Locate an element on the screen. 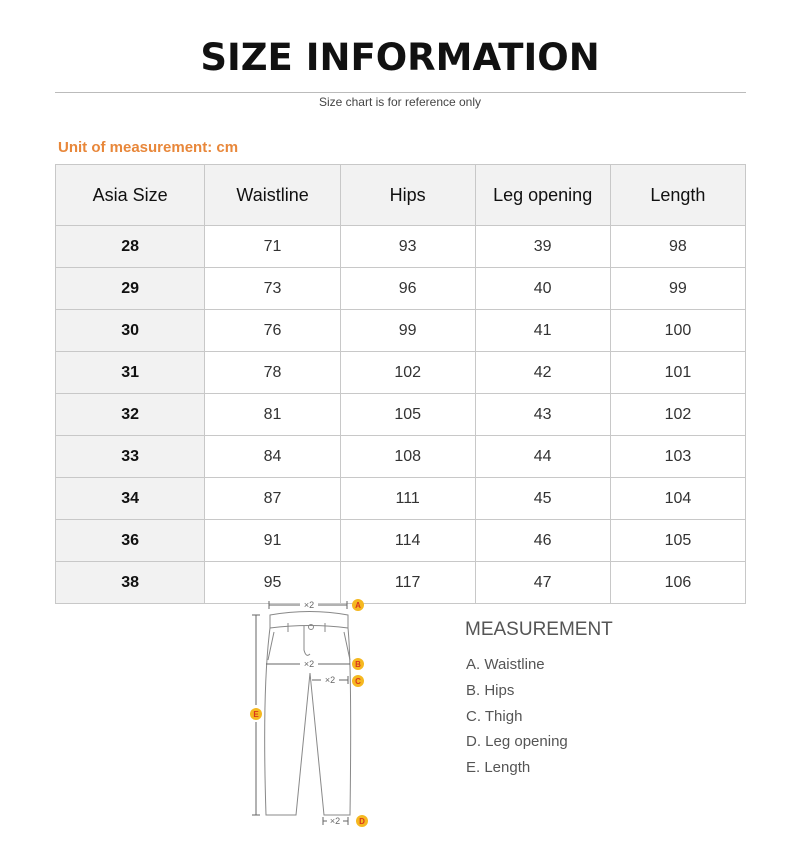 The image size is (800, 848). table-row: 30 76 99 41 100 is located at coordinates (400, 330).